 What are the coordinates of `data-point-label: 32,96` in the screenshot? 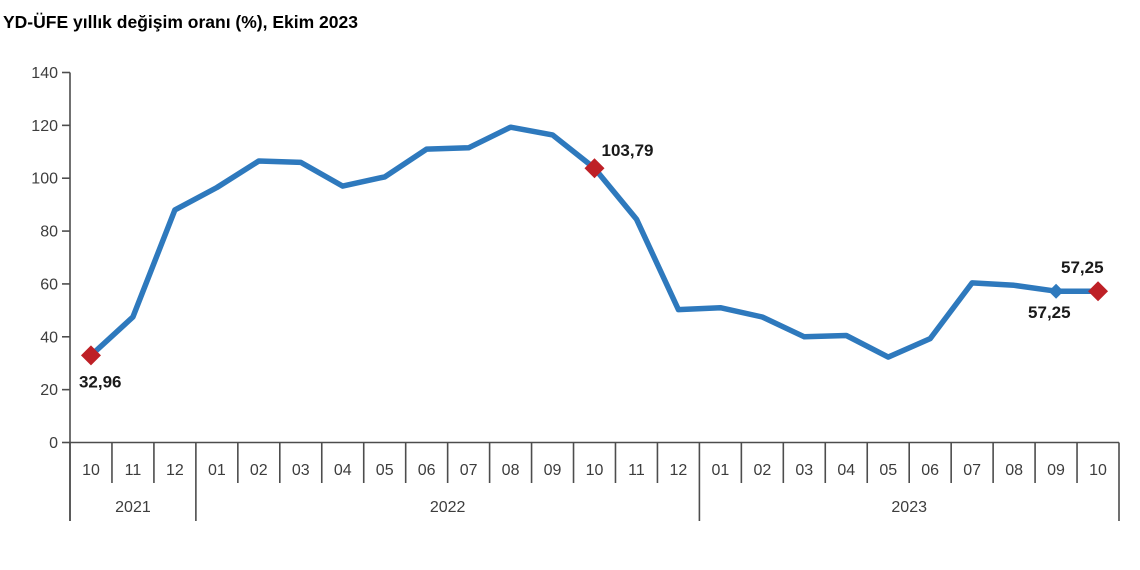 It's located at (100, 381).